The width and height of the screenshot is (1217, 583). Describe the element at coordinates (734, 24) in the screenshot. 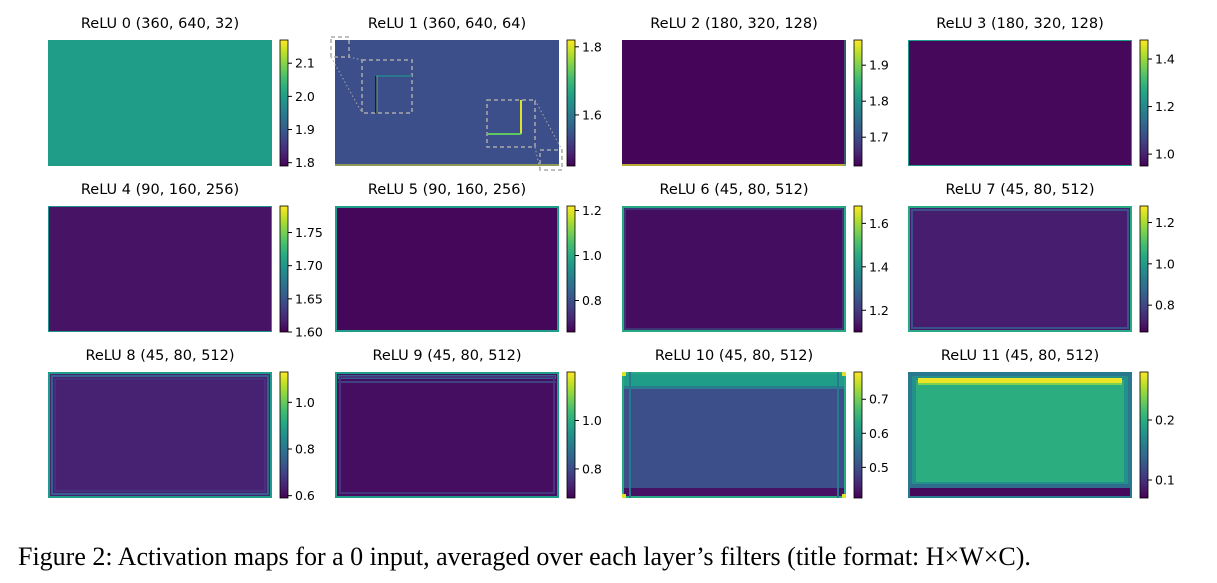

I see `panel-title: ReLU 2 (180, 320, 128)` at that location.